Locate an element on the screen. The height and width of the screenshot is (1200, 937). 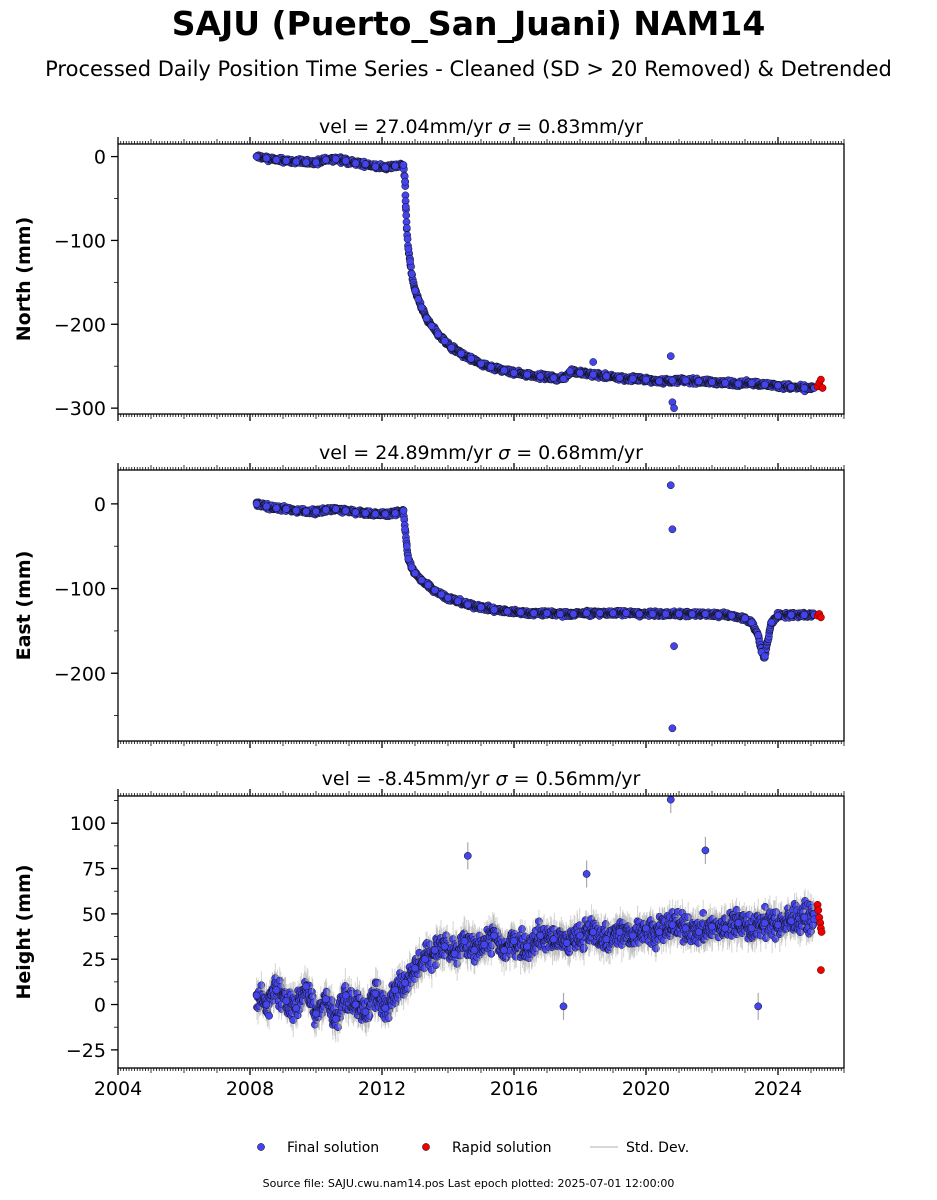
y-tick-label: 0 is located at coordinates (100, 158).